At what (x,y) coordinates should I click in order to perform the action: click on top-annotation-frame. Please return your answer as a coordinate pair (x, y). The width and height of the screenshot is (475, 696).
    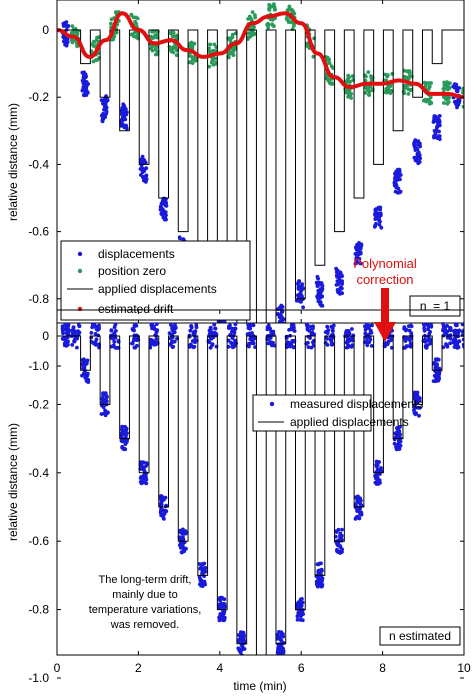
    Looking at the image, I should click on (435, 306).